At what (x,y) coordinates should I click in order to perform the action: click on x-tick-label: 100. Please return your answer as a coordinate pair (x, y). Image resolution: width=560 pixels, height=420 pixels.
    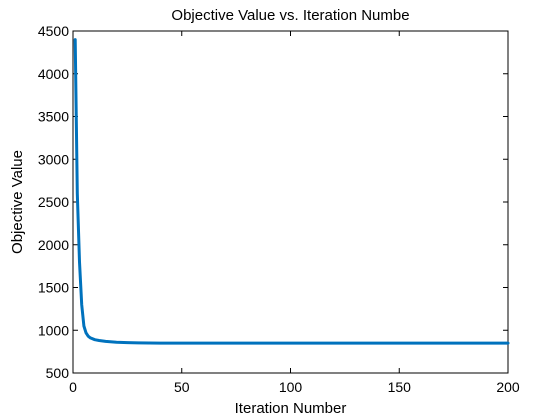
    Looking at the image, I should click on (291, 387).